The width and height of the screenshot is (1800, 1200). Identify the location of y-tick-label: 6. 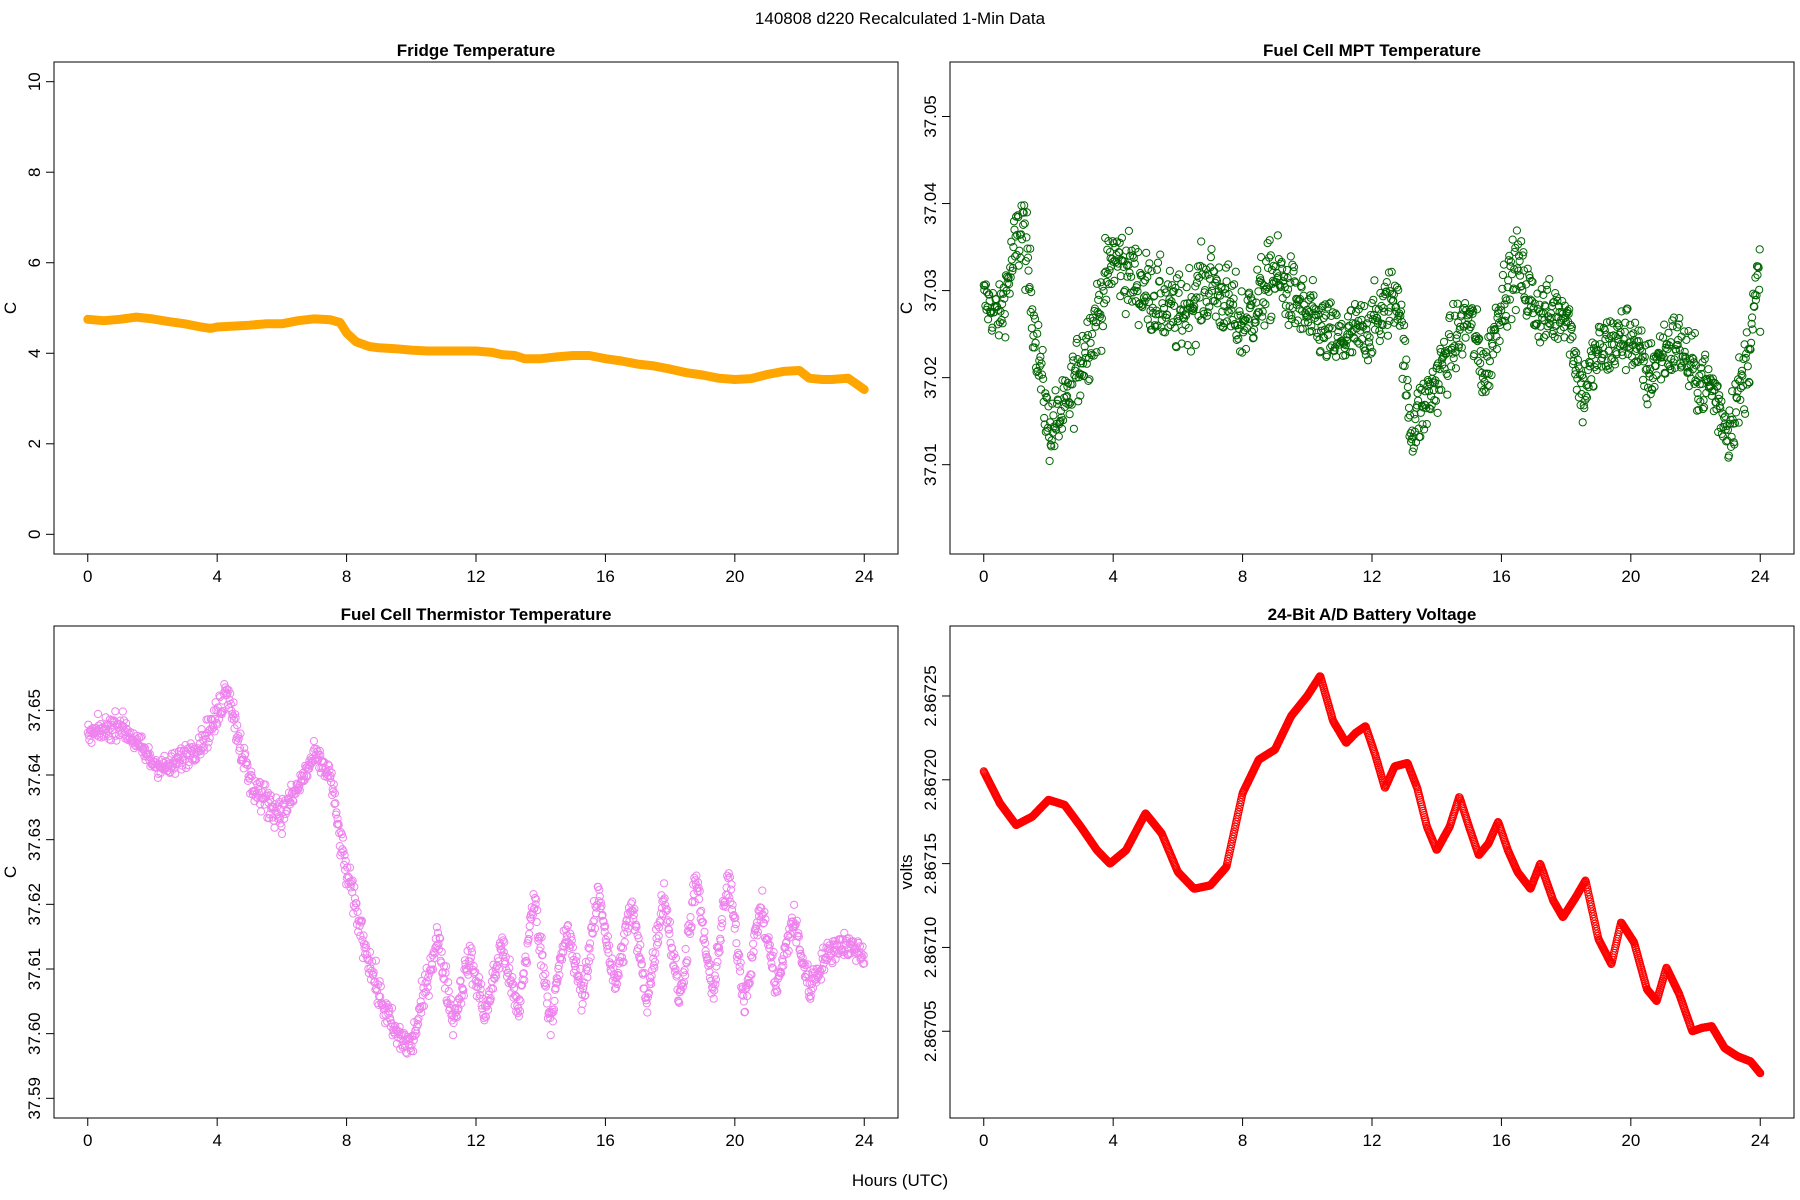
(34, 262).